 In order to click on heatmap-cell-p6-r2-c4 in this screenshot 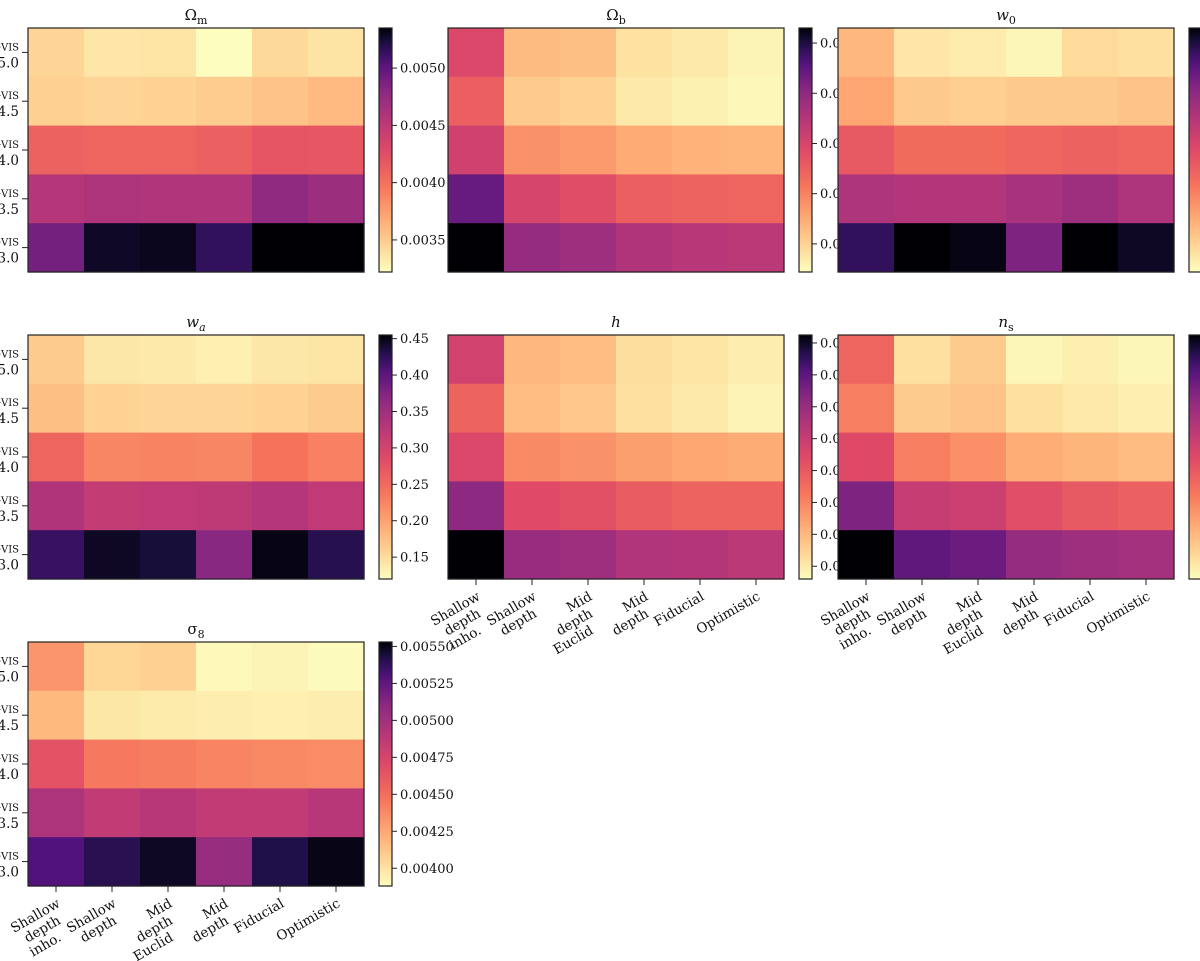, I will do `click(280, 764)`.